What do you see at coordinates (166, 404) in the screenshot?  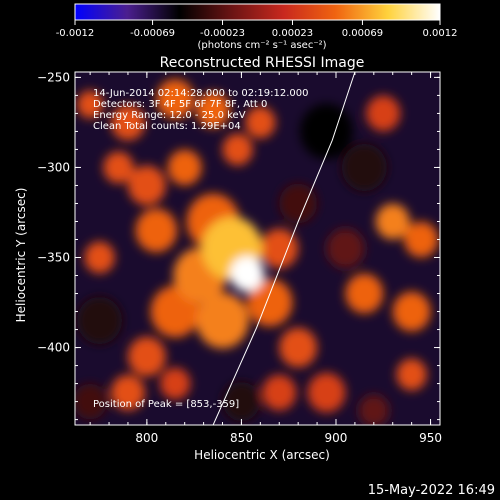 I see `peak-position-label: Position of Peak = [853,-359]` at bounding box center [166, 404].